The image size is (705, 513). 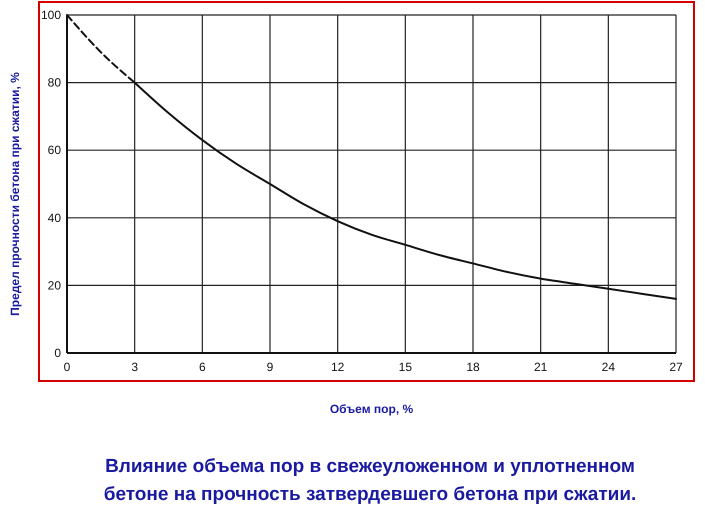 What do you see at coordinates (134, 367) in the screenshot?
I see `x-tick-label: 3` at bounding box center [134, 367].